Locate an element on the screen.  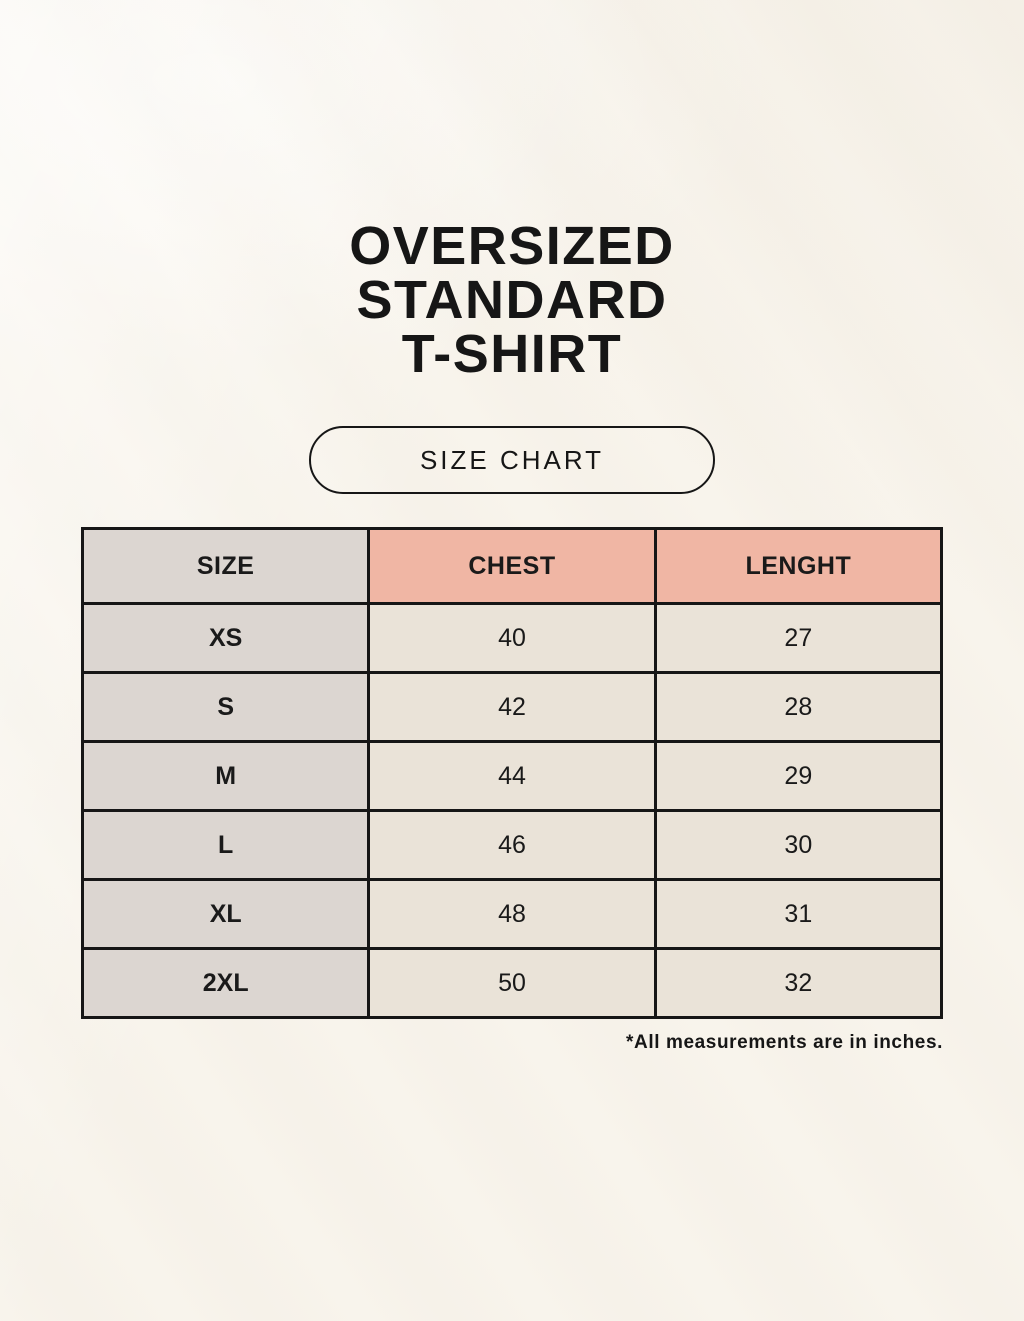
header-chest: CHEST is located at coordinates (512, 566).